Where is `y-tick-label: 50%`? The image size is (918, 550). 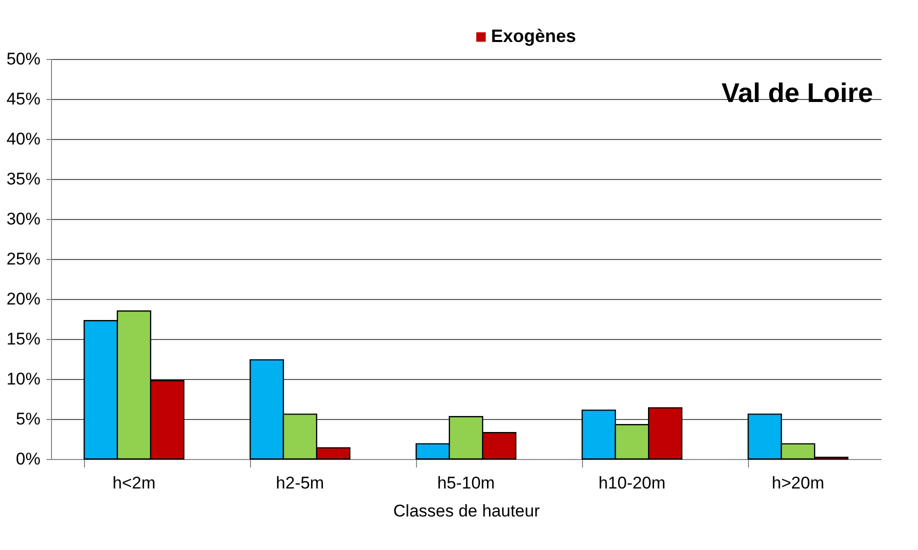
y-tick-label: 50% is located at coordinates (23, 59).